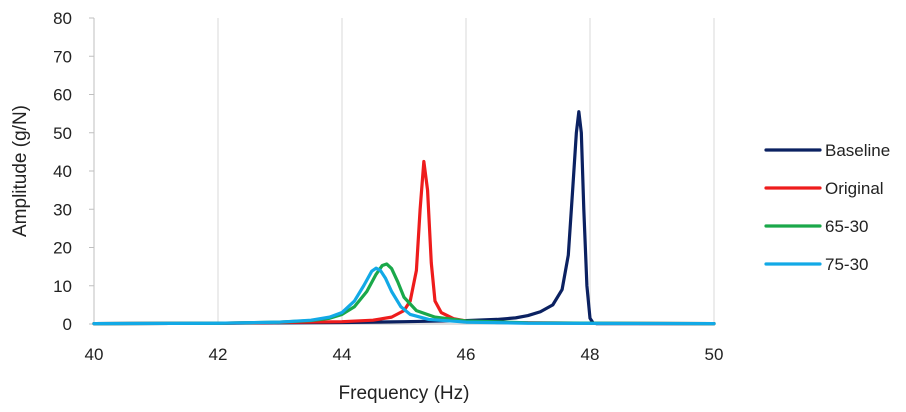 This screenshot has width=906, height=412. What do you see at coordinates (62, 248) in the screenshot?
I see `y-tick-label: 20` at bounding box center [62, 248].